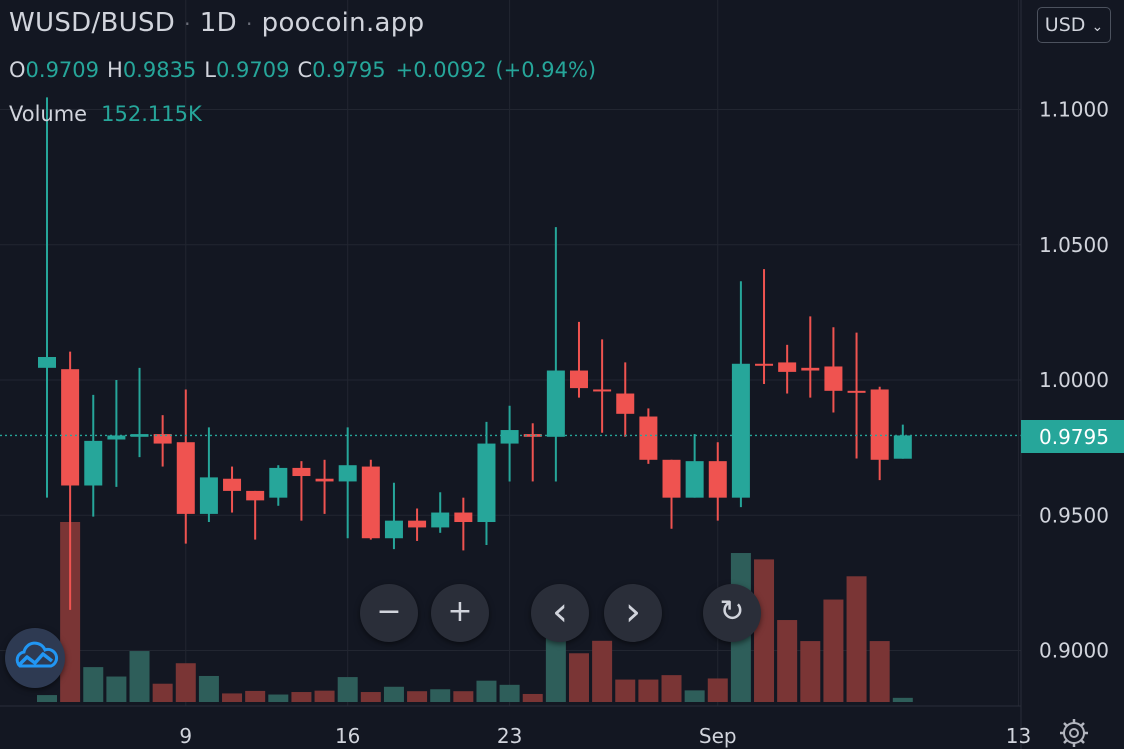 Image resolution: width=1124 pixels, height=749 pixels. I want to click on scroll-right-button: ›, so click(633, 613).